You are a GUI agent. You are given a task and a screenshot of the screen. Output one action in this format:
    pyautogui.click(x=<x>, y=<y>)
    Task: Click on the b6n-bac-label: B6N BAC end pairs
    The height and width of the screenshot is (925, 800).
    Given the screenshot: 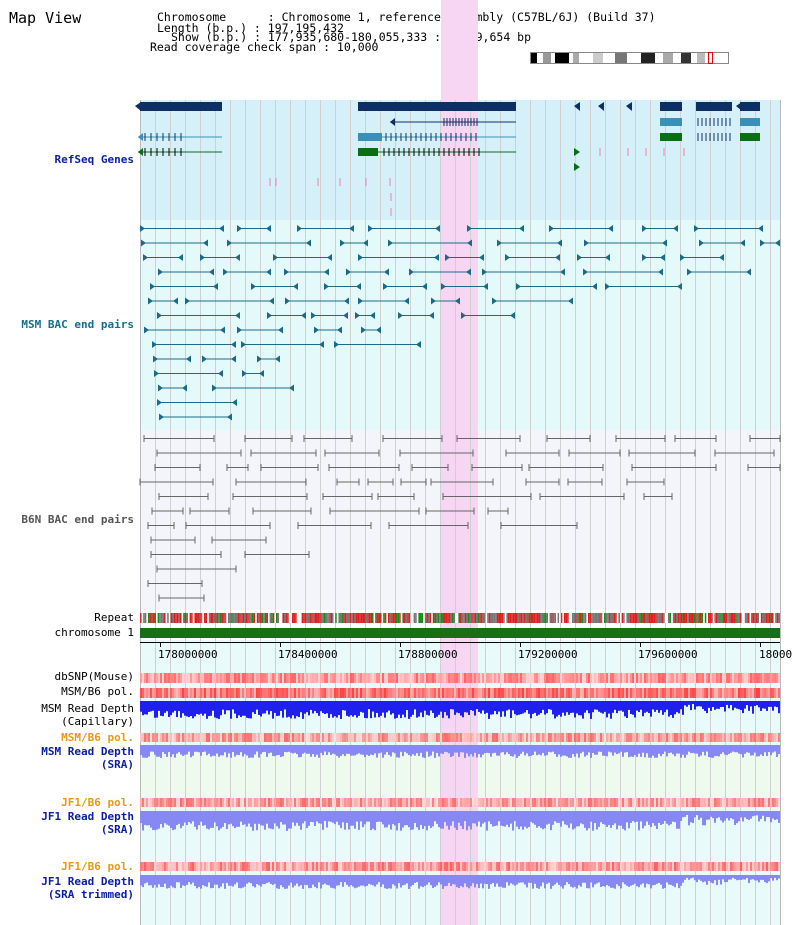 What is the action you would take?
    pyautogui.click(x=77, y=519)
    